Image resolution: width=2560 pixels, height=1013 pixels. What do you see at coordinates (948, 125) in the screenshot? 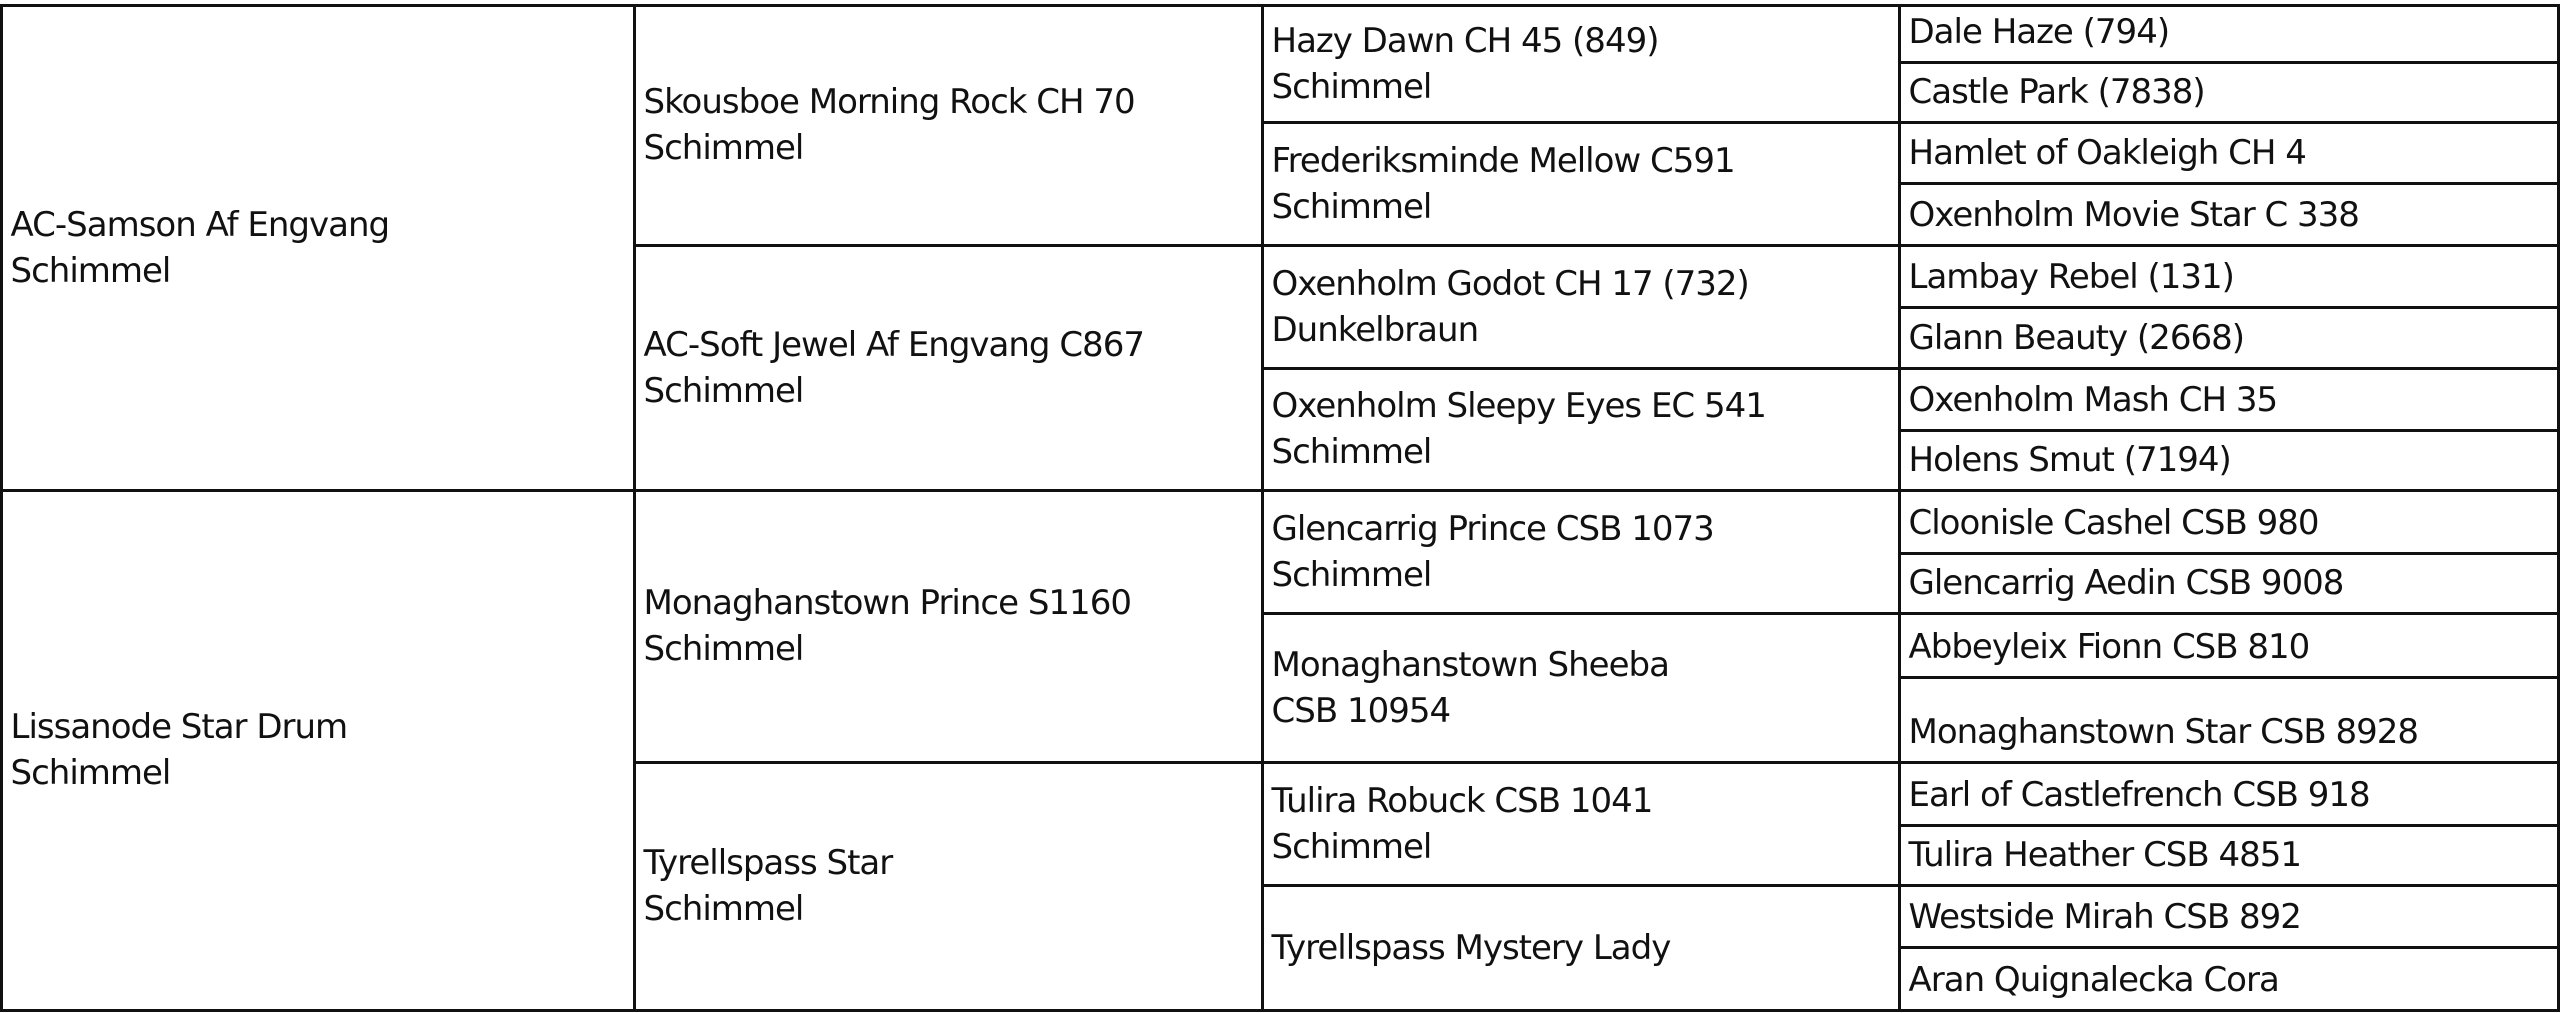
I see `pedigree-cell-gen2: Skousboe Morning Rock CH 70 Schimmel` at bounding box center [948, 125].